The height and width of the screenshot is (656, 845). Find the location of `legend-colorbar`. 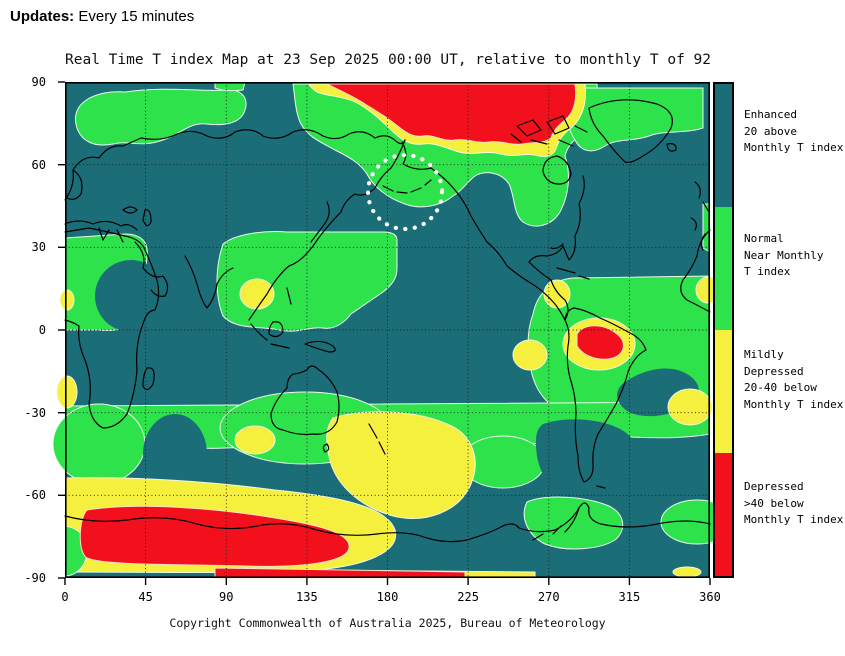

legend-colorbar is located at coordinates (723, 330).